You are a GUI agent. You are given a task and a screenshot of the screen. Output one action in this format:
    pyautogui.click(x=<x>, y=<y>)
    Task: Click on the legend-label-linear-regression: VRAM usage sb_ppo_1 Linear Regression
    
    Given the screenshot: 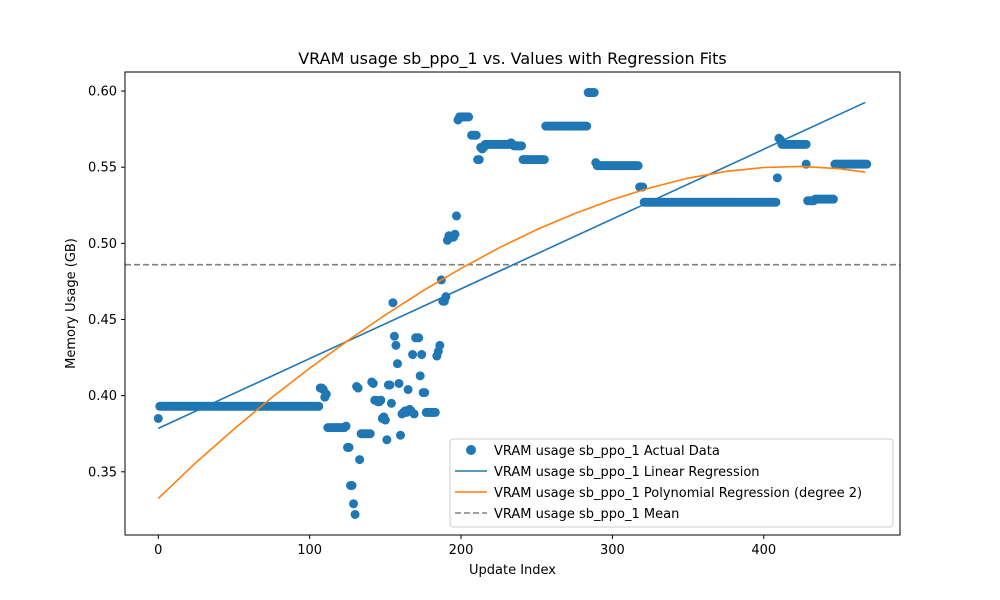 What is the action you would take?
    pyautogui.click(x=627, y=472)
    